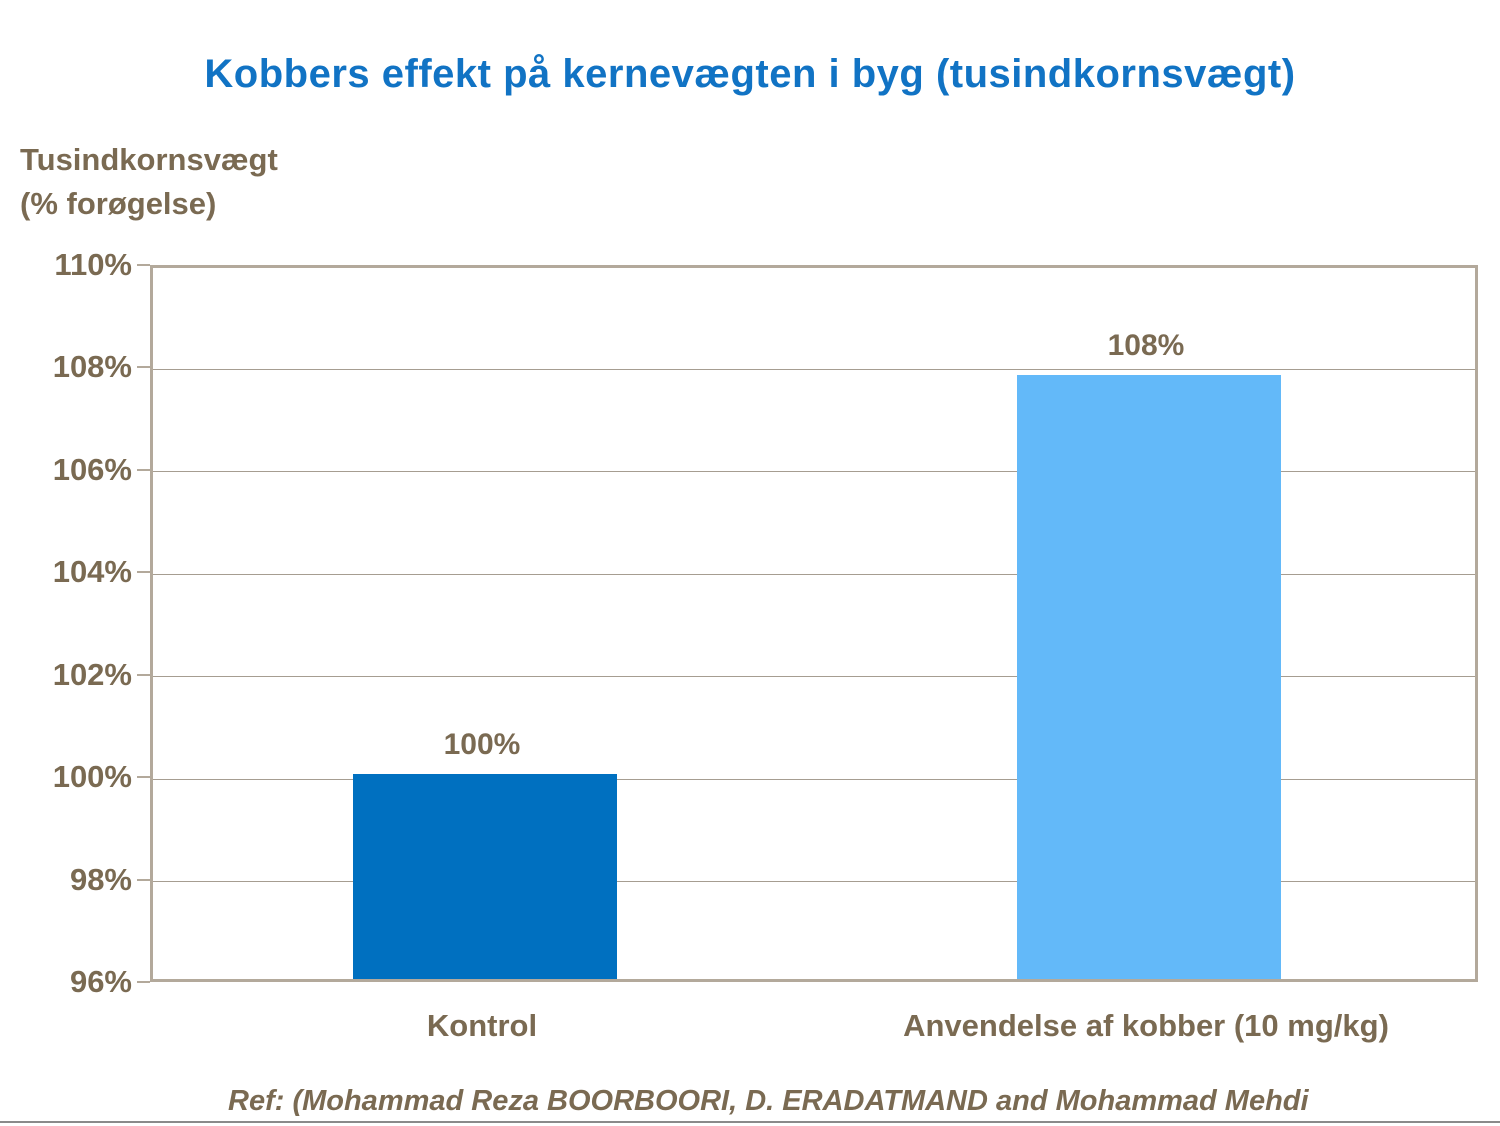 The image size is (1500, 1126). What do you see at coordinates (92, 572) in the screenshot?
I see `y-tick-label: 104%` at bounding box center [92, 572].